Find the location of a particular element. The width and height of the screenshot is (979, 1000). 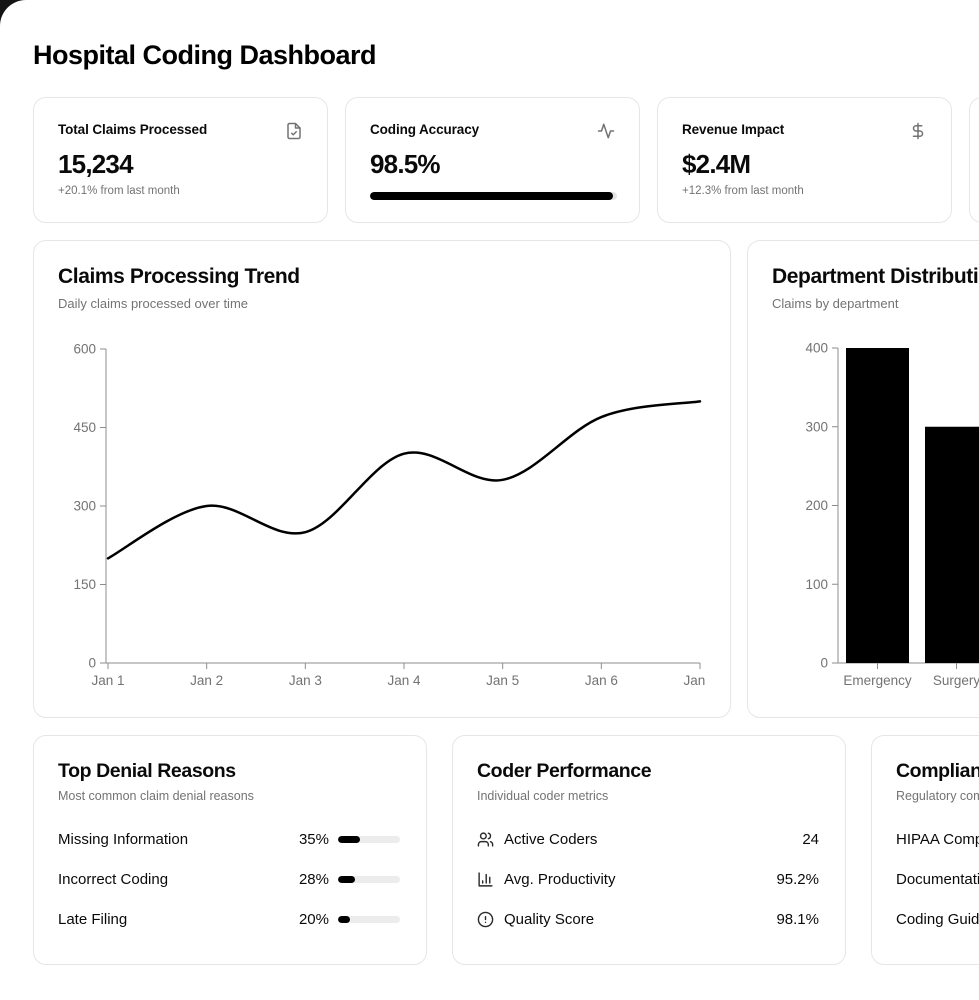

denial-label: Incorrect Coding is located at coordinates (113, 879).